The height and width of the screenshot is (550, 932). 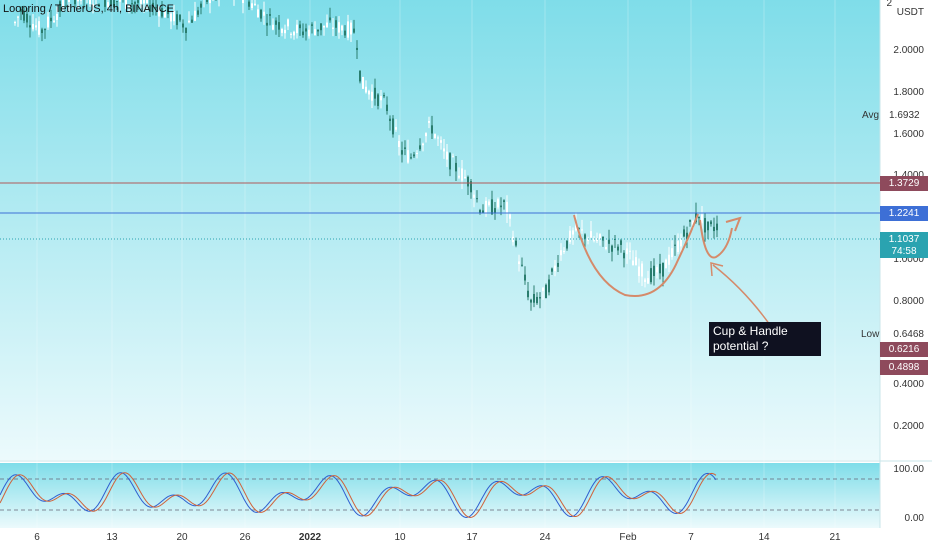 I want to click on price-tag-resistance: 1.3729, so click(x=904, y=183).